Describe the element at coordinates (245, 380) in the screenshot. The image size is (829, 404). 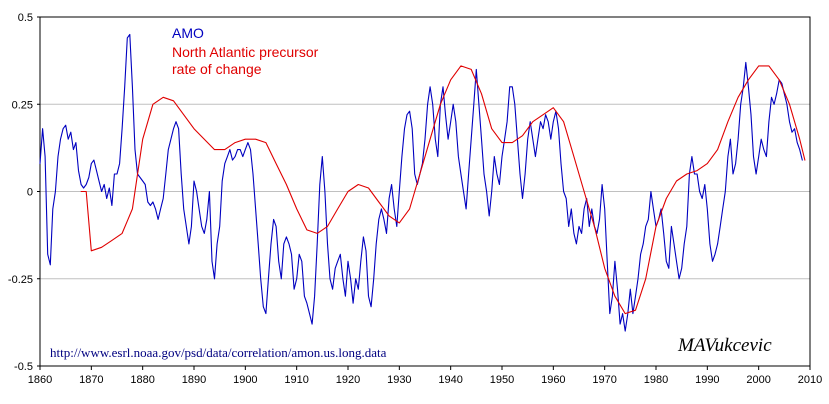
I see `x-tick-label-4: 1900` at that location.